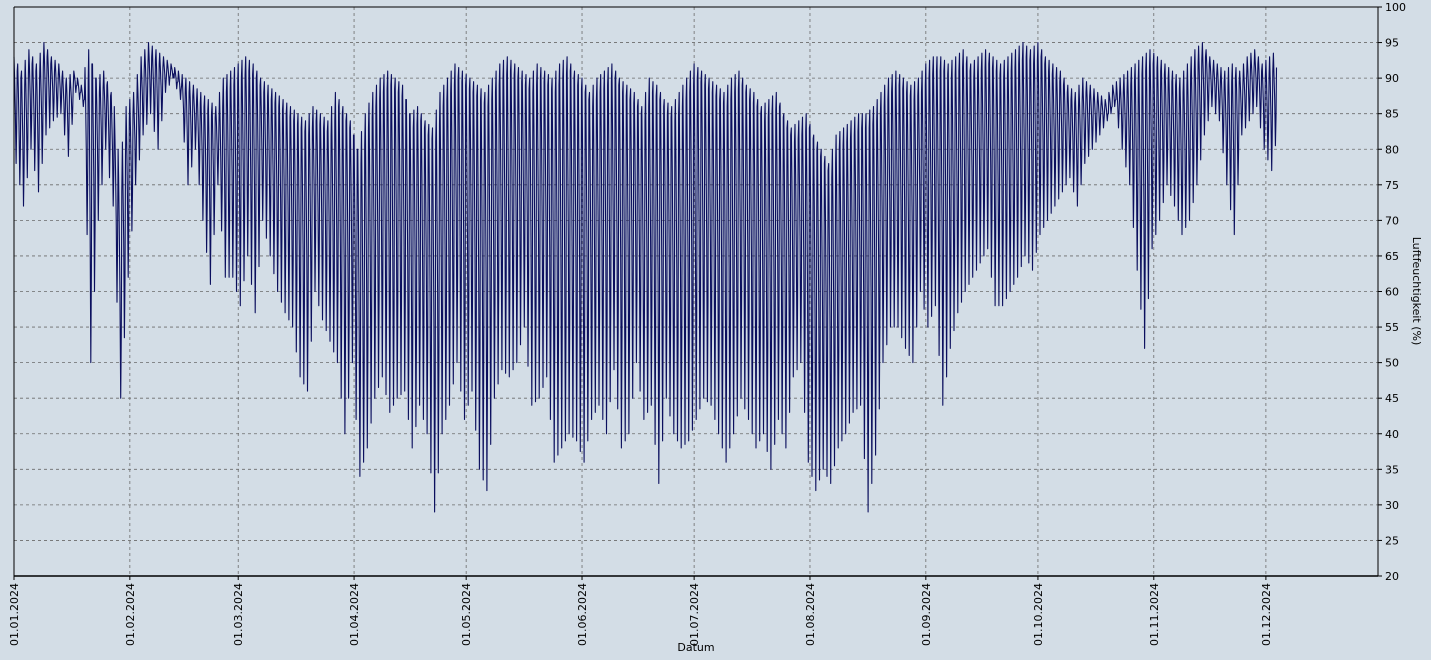  What do you see at coordinates (1392, 43) in the screenshot?
I see `y-tick-label: 95` at bounding box center [1392, 43].